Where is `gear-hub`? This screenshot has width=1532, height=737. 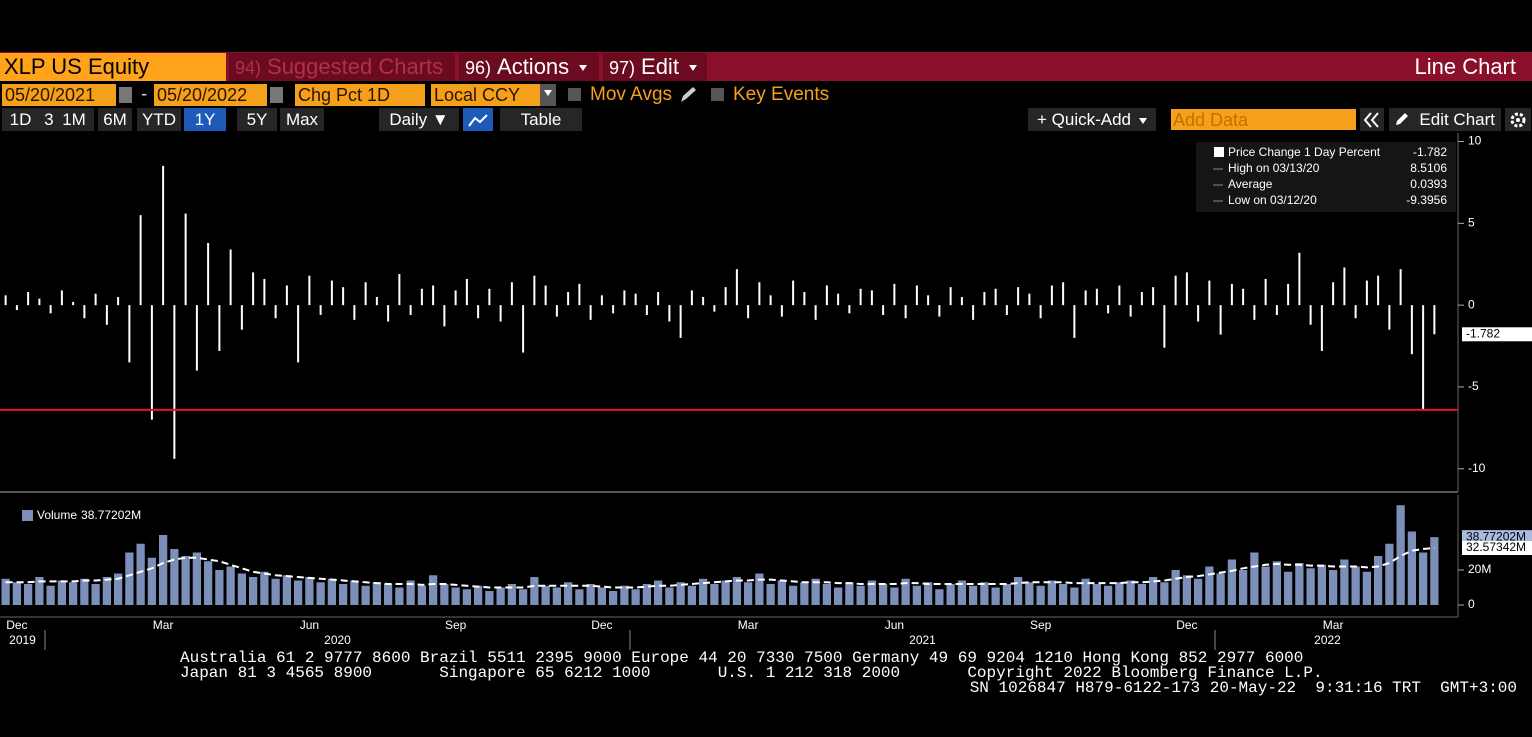 gear-hub is located at coordinates (1518, 120).